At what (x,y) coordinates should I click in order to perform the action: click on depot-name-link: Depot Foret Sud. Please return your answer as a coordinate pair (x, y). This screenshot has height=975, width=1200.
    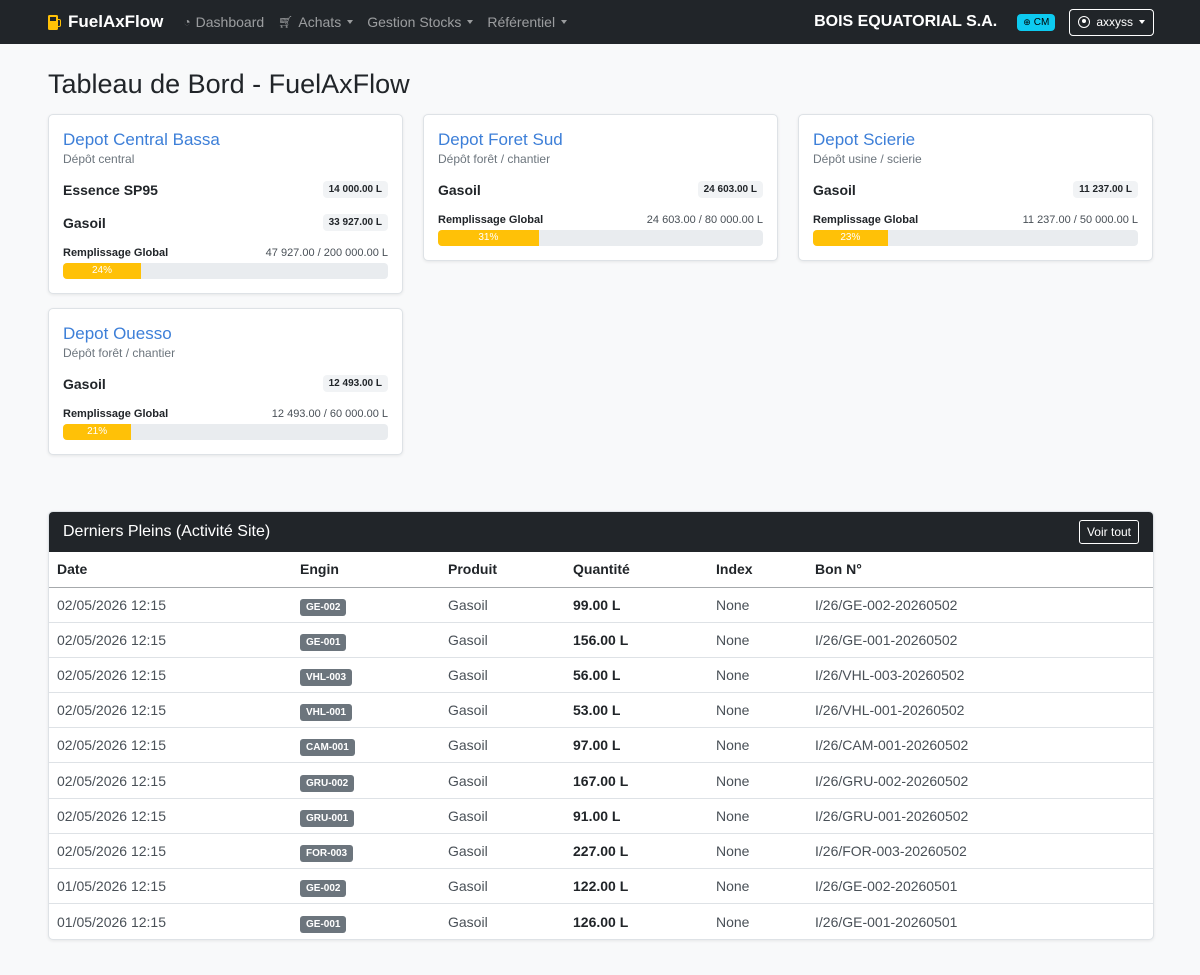
    Looking at the image, I should click on (500, 139).